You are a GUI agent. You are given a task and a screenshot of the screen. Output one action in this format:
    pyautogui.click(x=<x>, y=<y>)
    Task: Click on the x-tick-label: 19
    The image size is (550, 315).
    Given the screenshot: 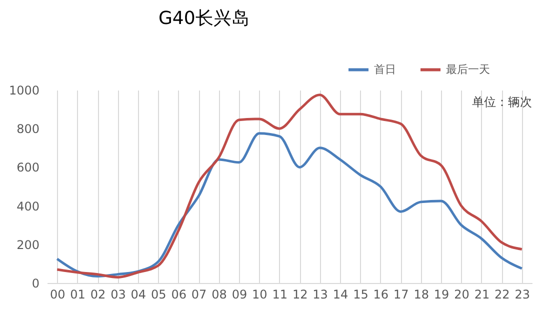 What is the action you would take?
    pyautogui.click(x=442, y=295)
    